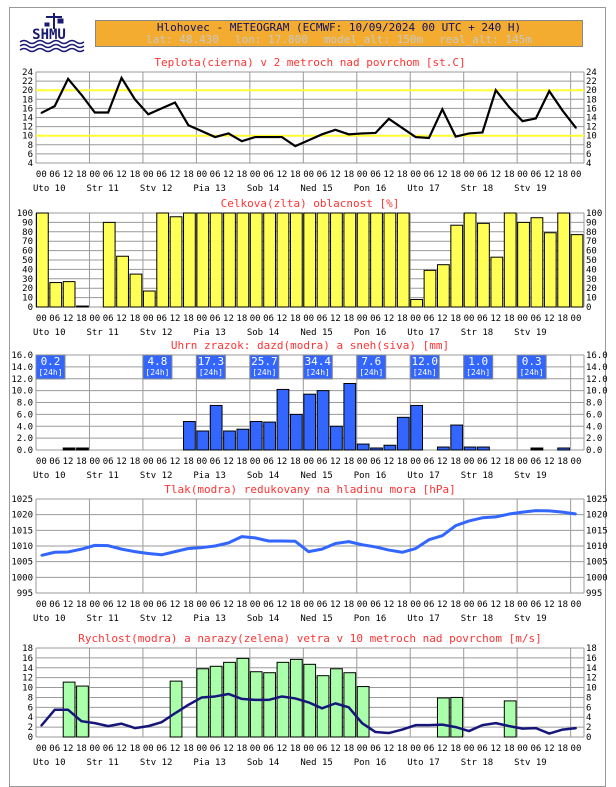 The width and height of the screenshot is (616, 787). What do you see at coordinates (423, 476) in the screenshot?
I see `day-label: Uto 17` at bounding box center [423, 476].